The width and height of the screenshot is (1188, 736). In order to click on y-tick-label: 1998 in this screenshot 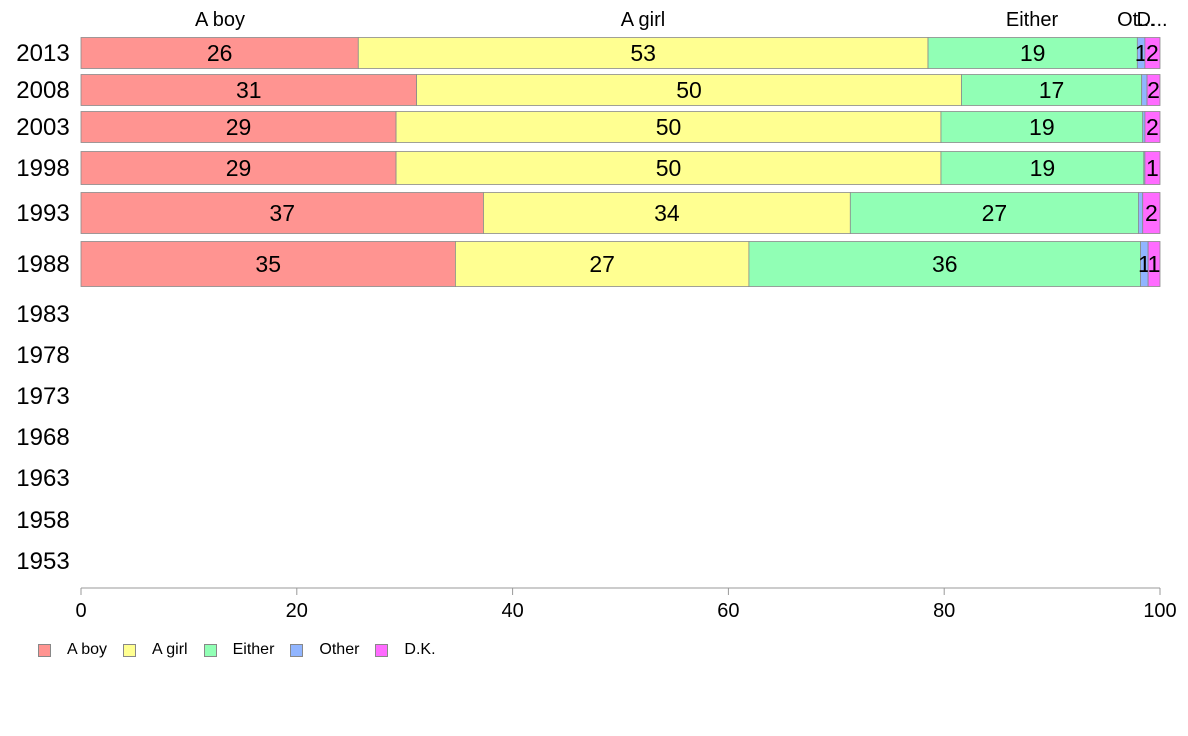, I will do `click(42, 168)`.